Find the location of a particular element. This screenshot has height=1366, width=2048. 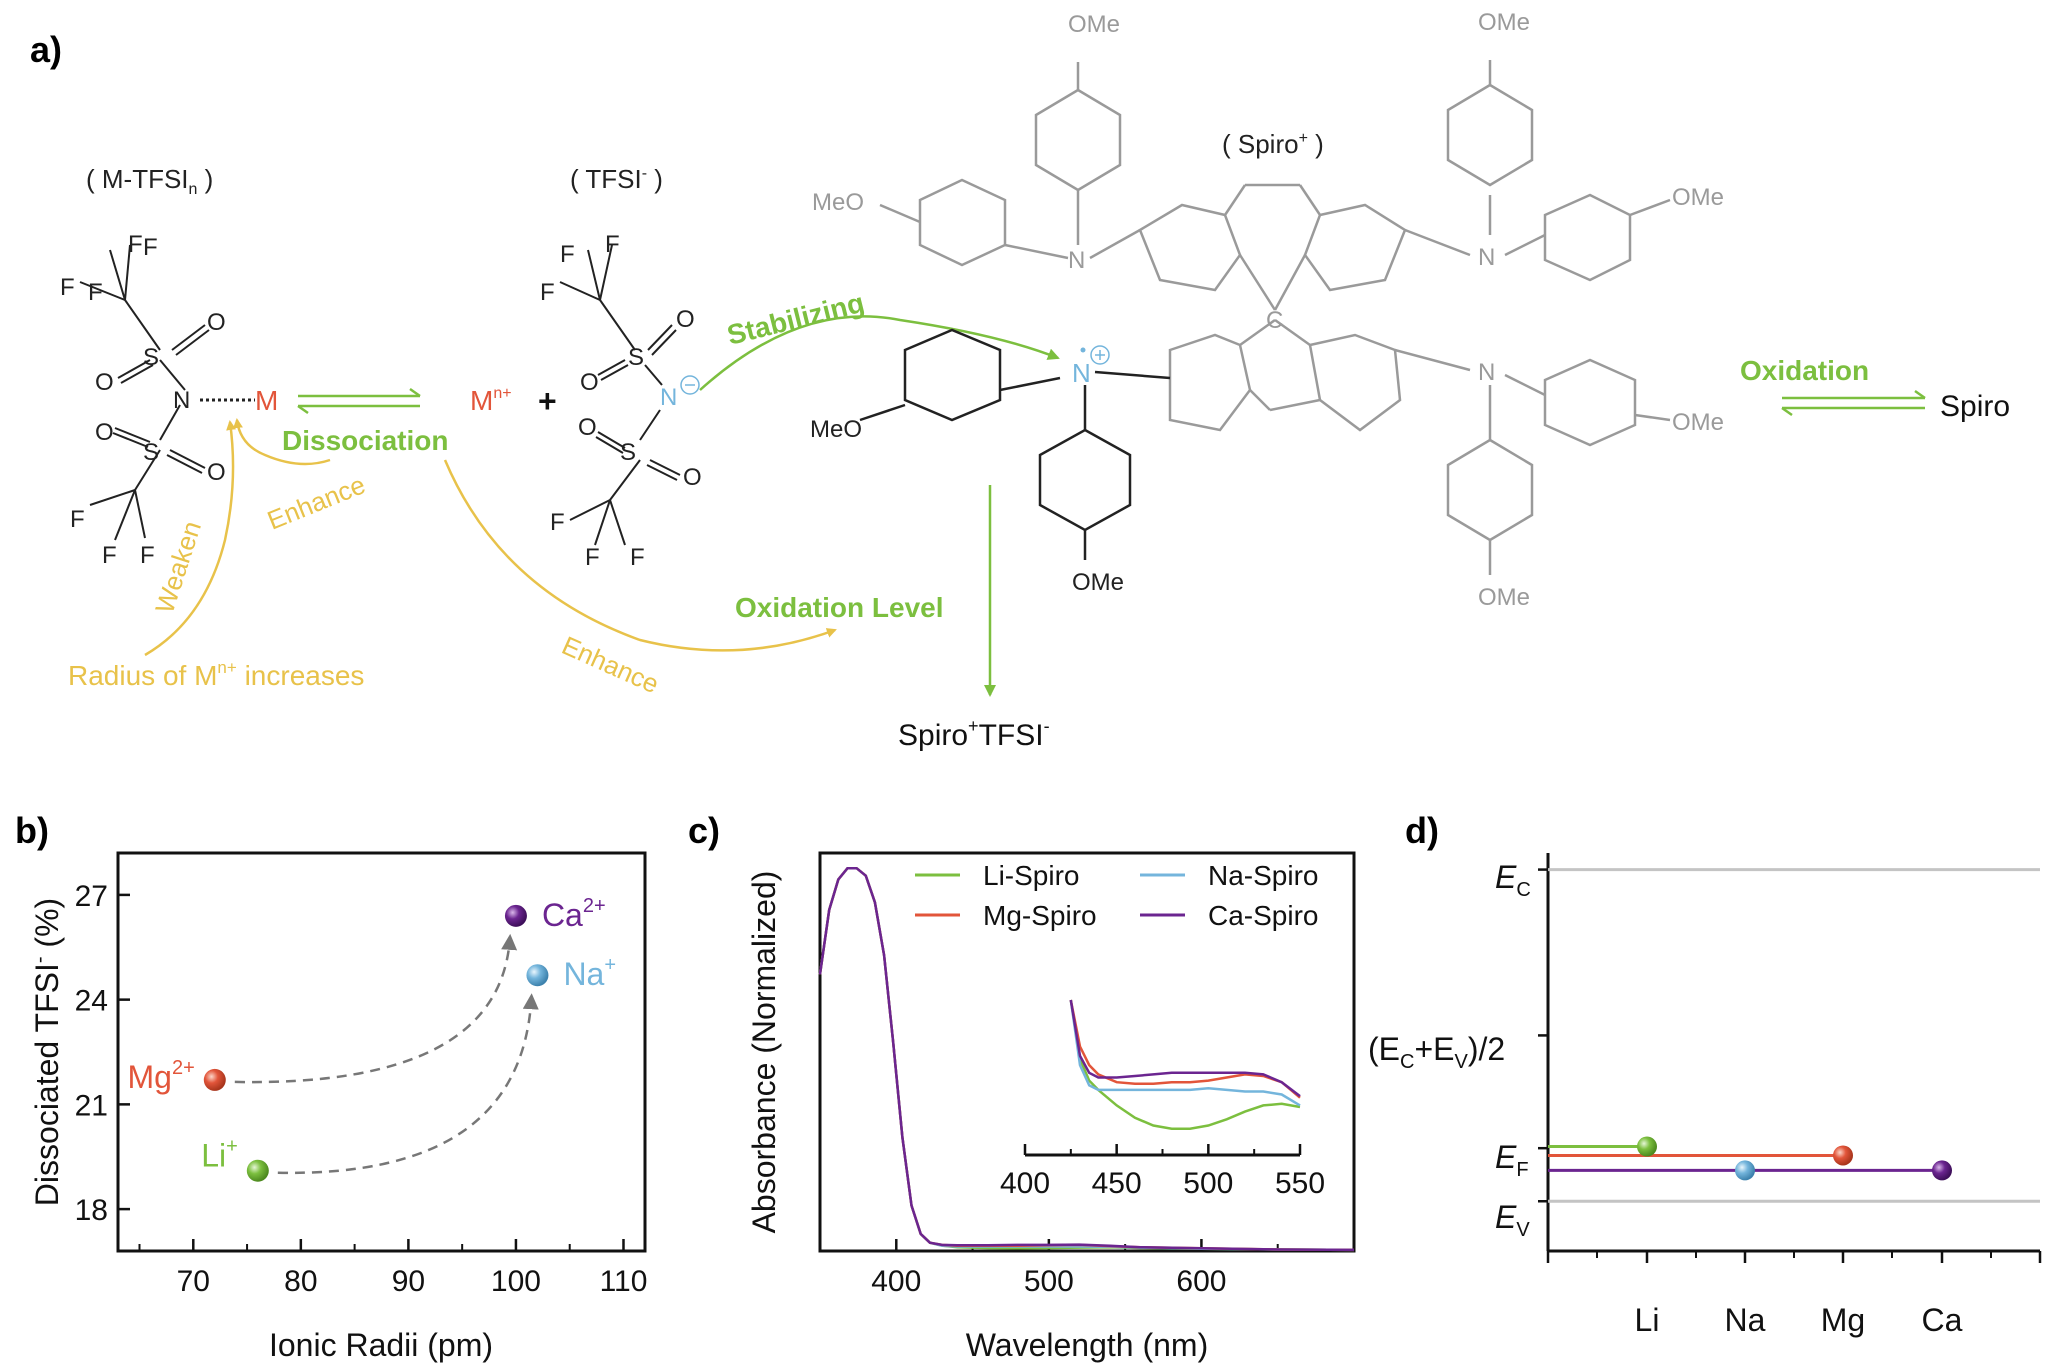

c-xtick-label: 400 is located at coordinates (896, 1281).